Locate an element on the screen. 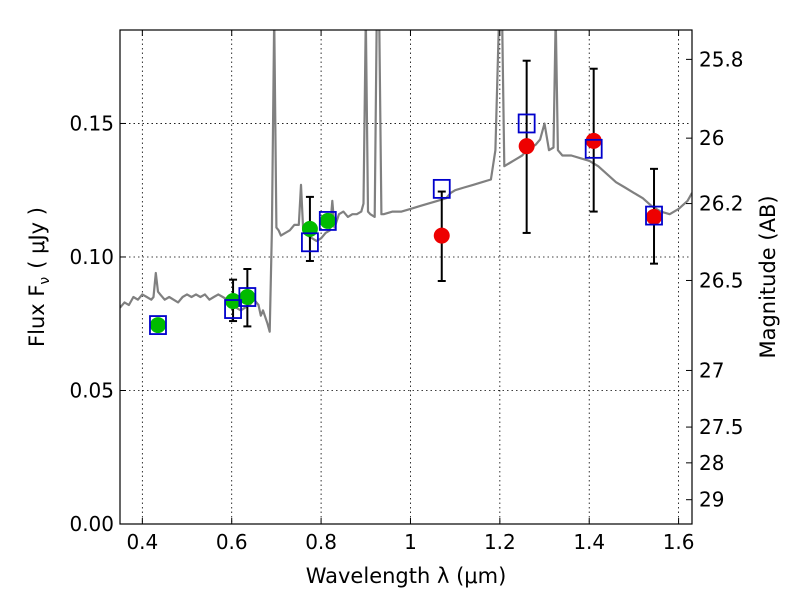 The image size is (800, 604). y2-tick-label: 26.2 is located at coordinates (721, 204).